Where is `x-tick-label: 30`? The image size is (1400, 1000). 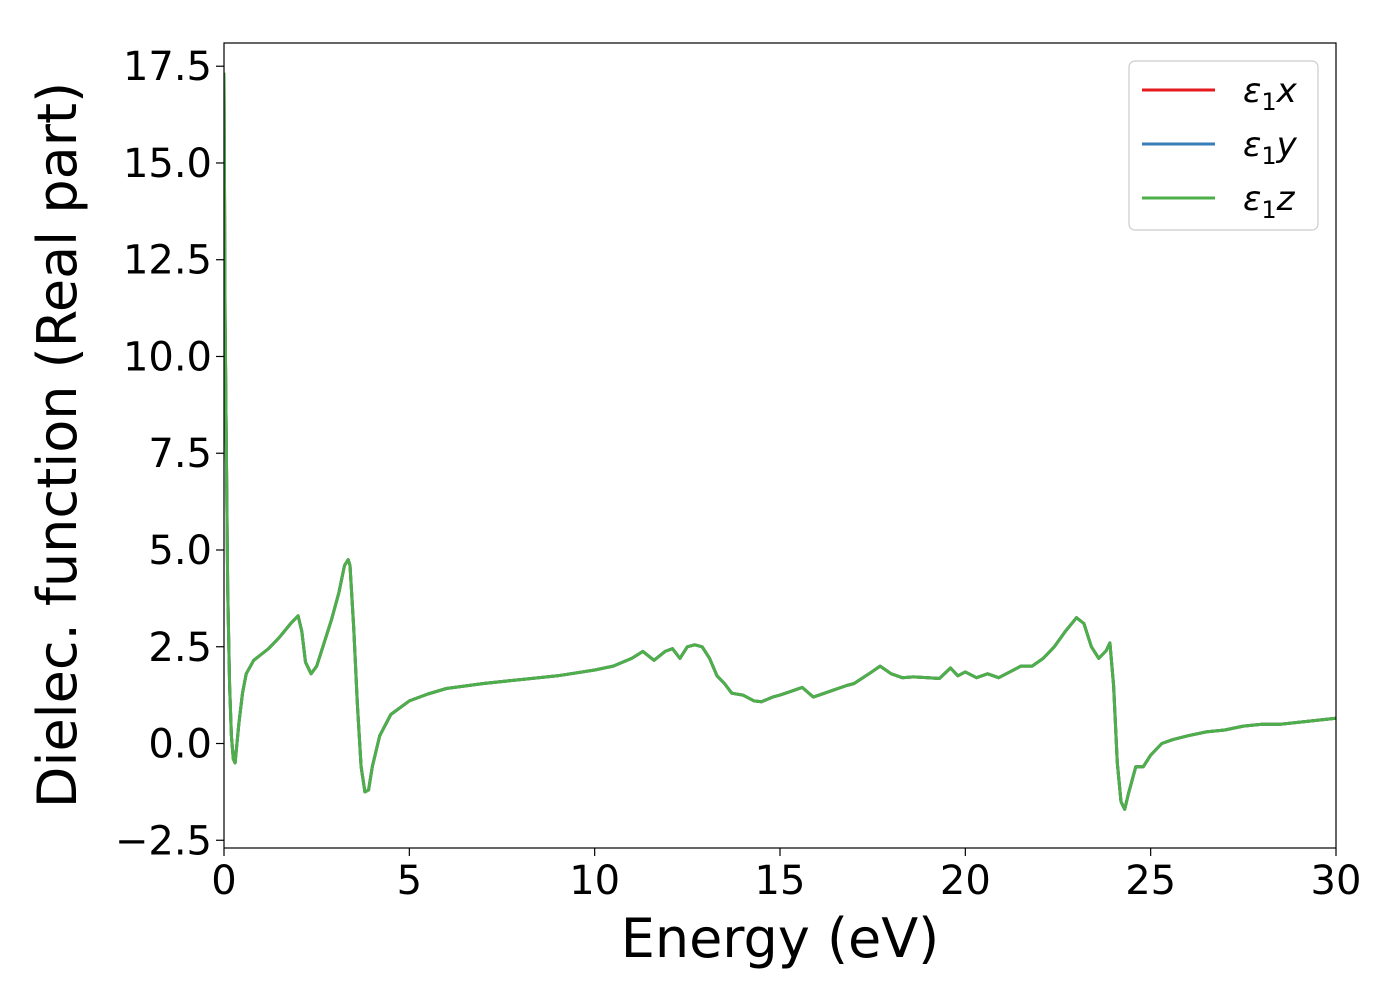
x-tick-label: 30 is located at coordinates (1336, 881).